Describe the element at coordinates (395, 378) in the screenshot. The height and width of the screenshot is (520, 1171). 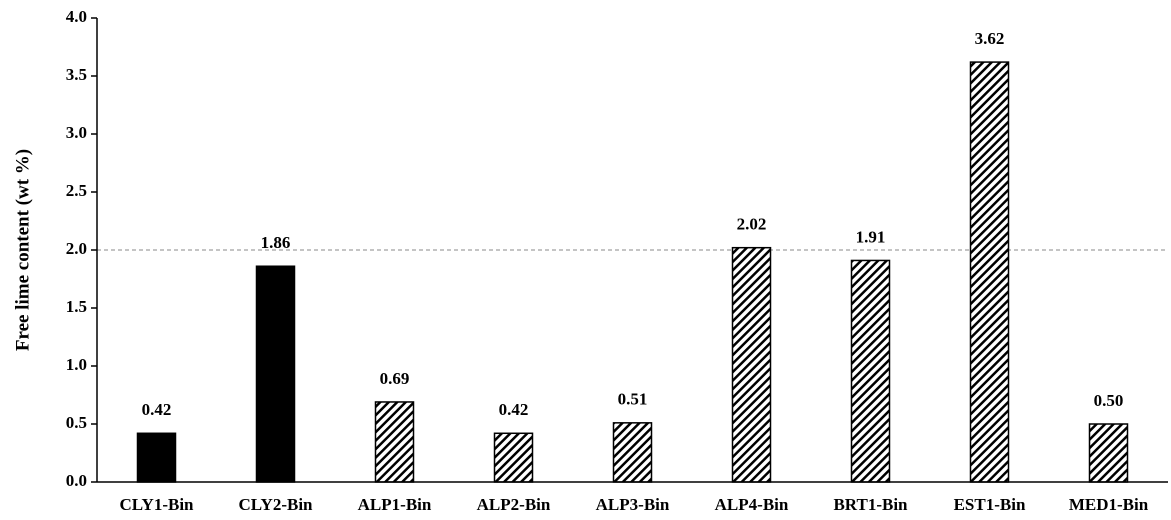
I see `data-label: 0.69` at that location.